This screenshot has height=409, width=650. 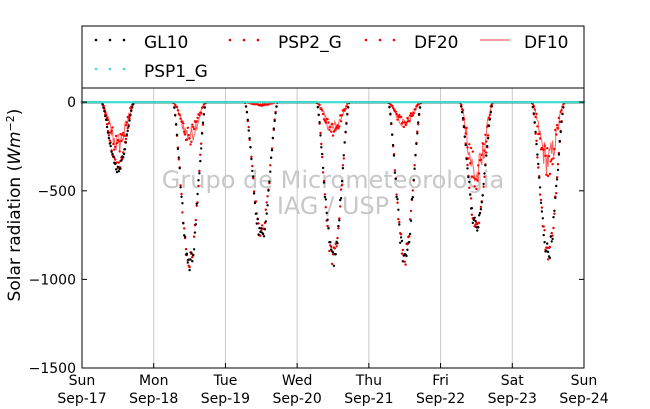 What do you see at coordinates (71, 103) in the screenshot?
I see `y-tick-label-0: 0` at bounding box center [71, 103].